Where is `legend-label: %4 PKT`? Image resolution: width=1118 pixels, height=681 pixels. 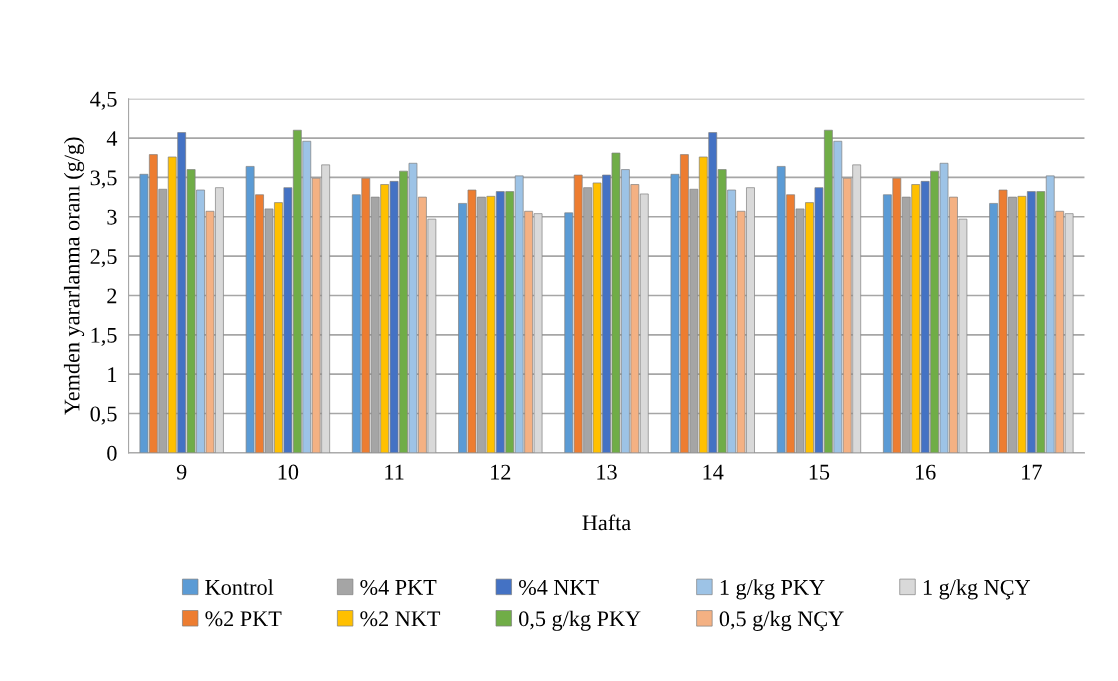
legend-label: %4 PKT is located at coordinates (398, 587).